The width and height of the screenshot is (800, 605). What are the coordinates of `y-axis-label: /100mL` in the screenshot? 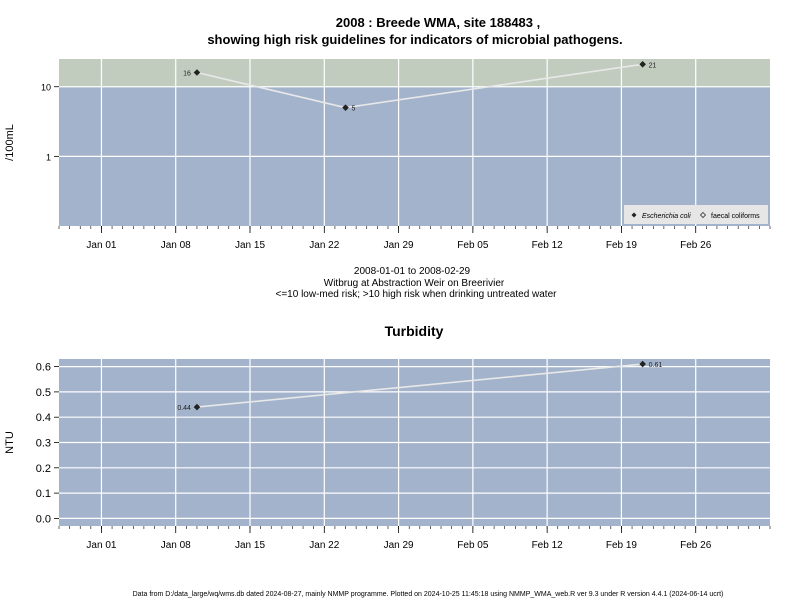 It's located at (10, 142).